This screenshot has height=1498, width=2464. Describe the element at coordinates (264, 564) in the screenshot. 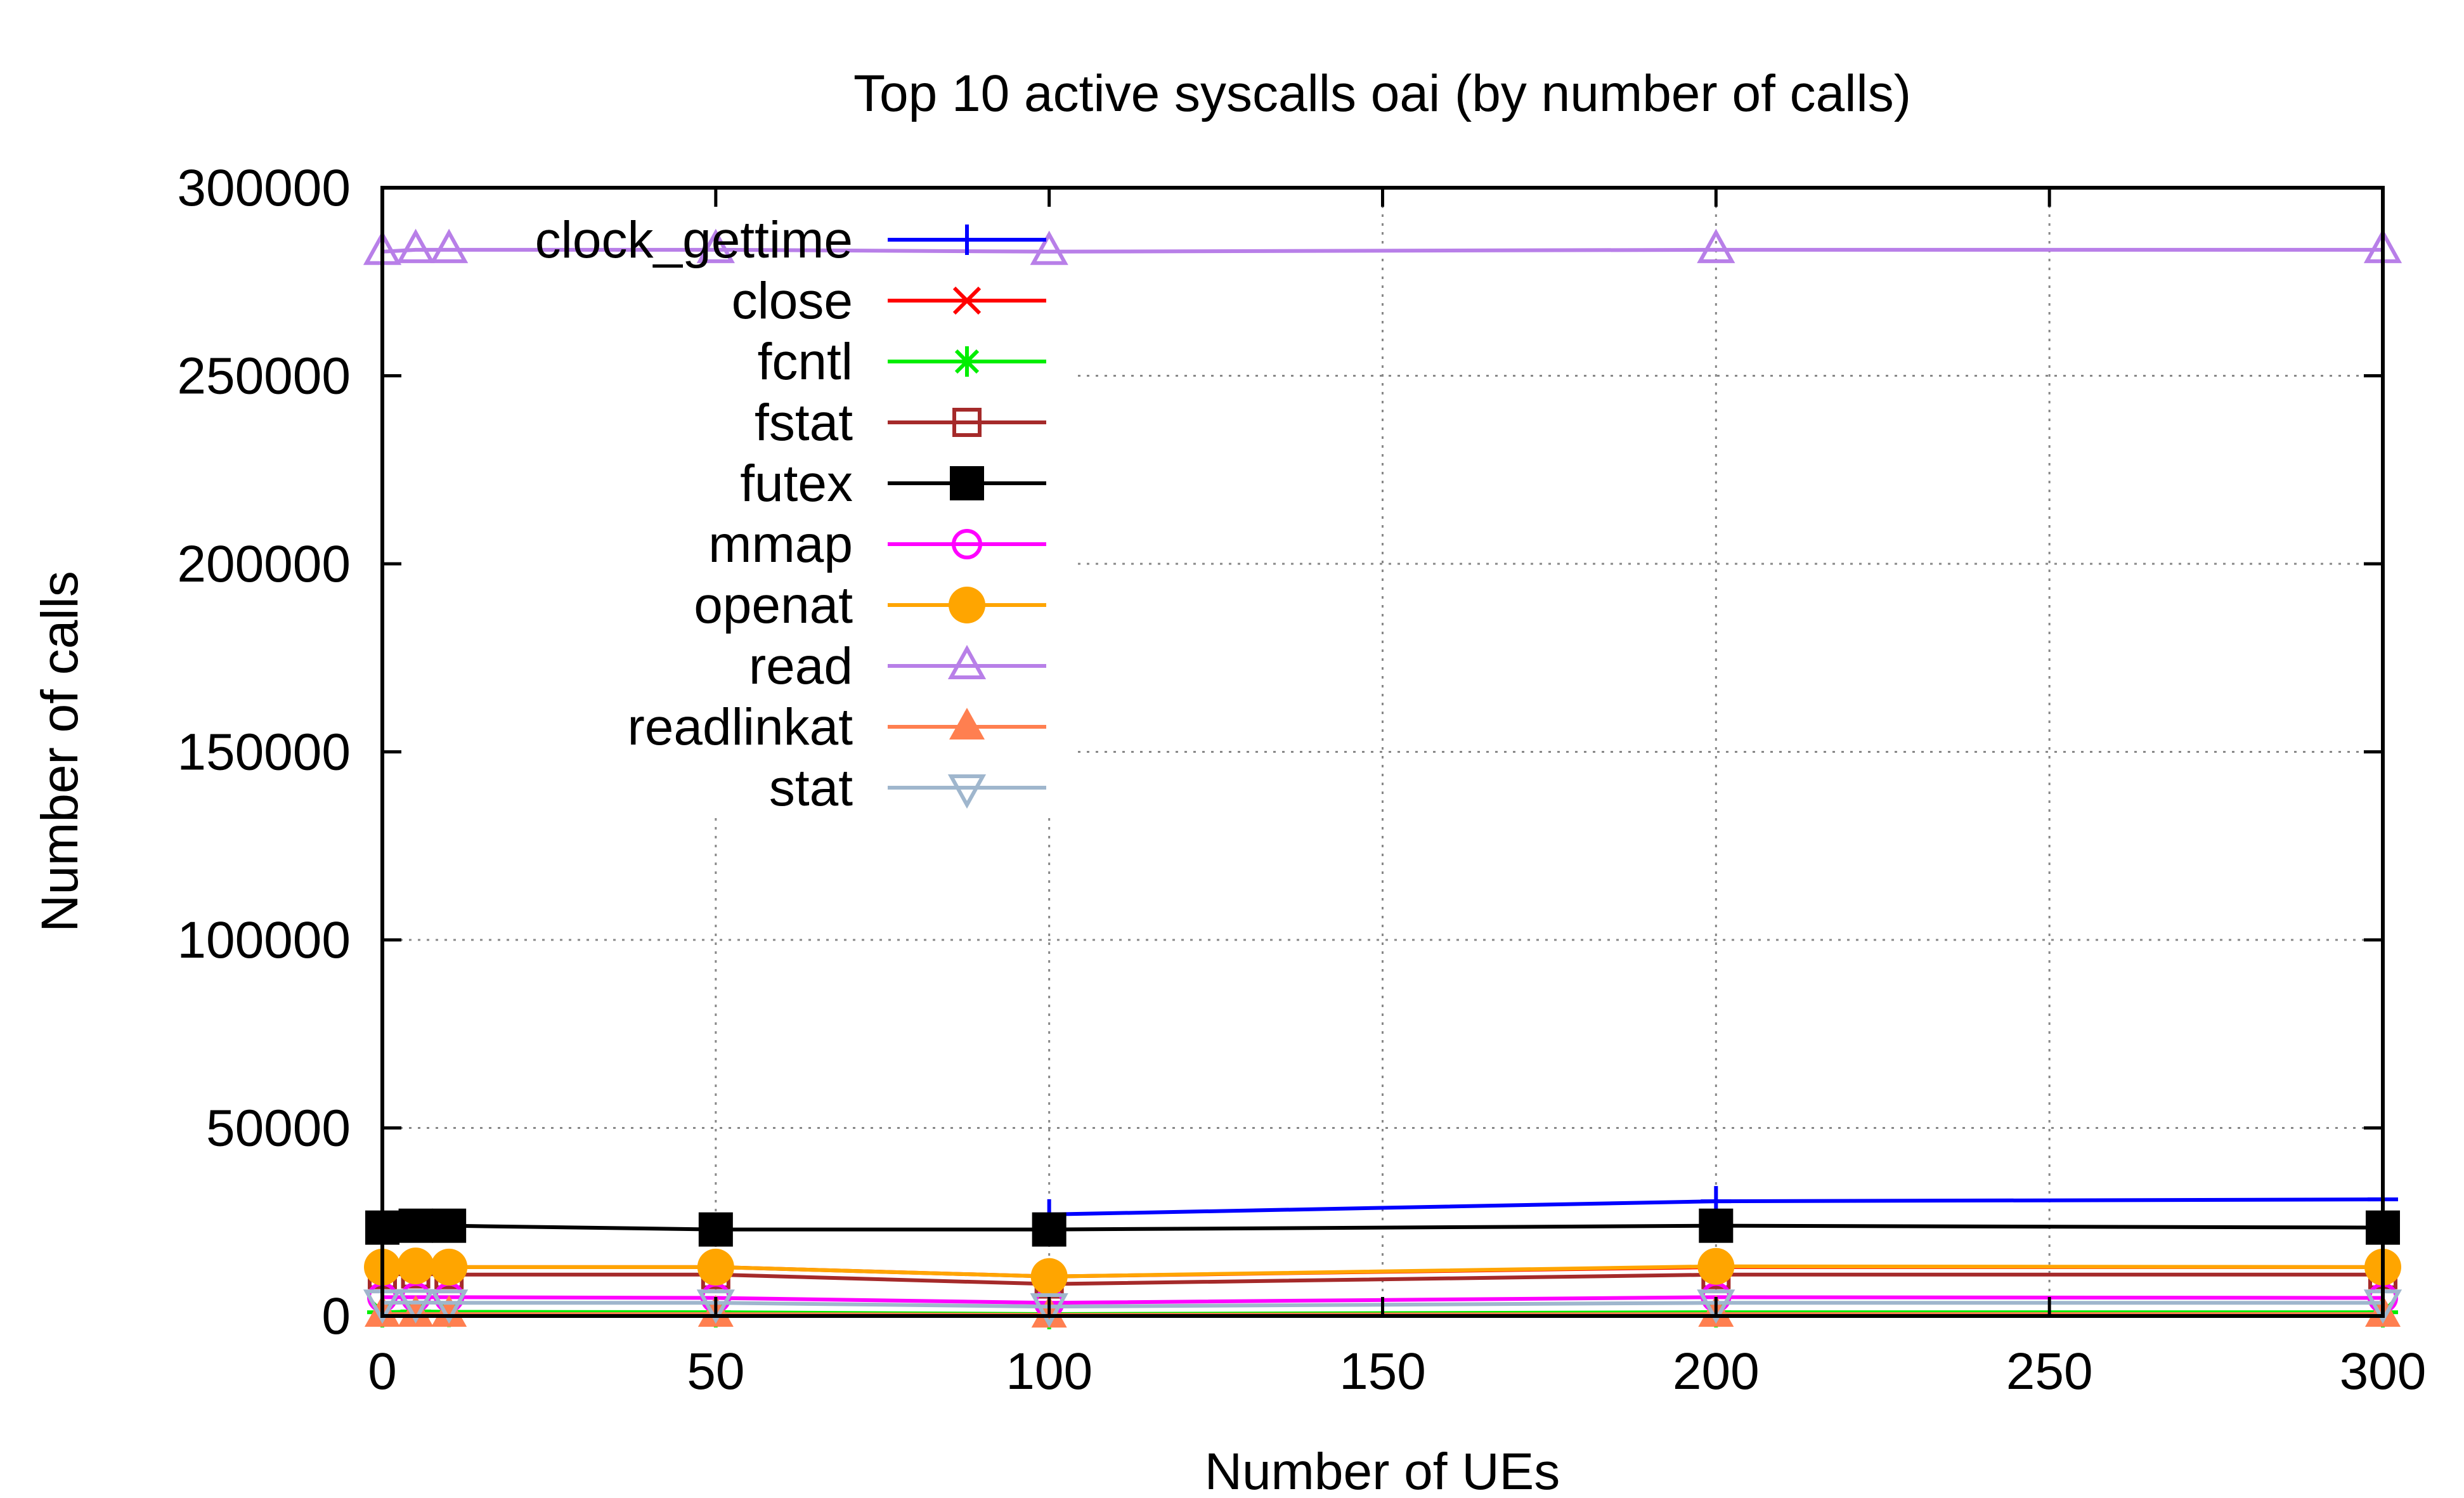

I see `y-tick-label: 200000` at that location.